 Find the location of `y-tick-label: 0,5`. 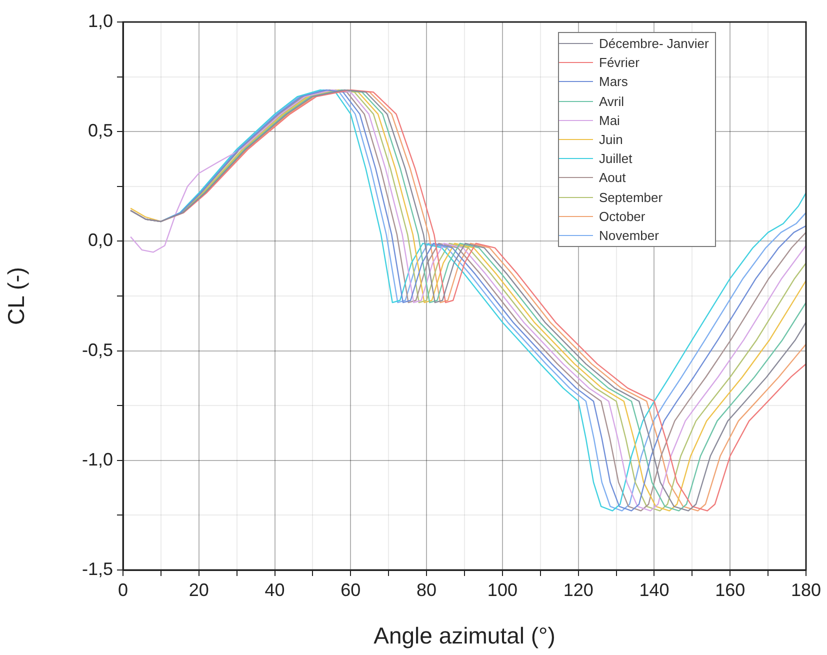

y-tick-label: 0,5 is located at coordinates (100, 130).